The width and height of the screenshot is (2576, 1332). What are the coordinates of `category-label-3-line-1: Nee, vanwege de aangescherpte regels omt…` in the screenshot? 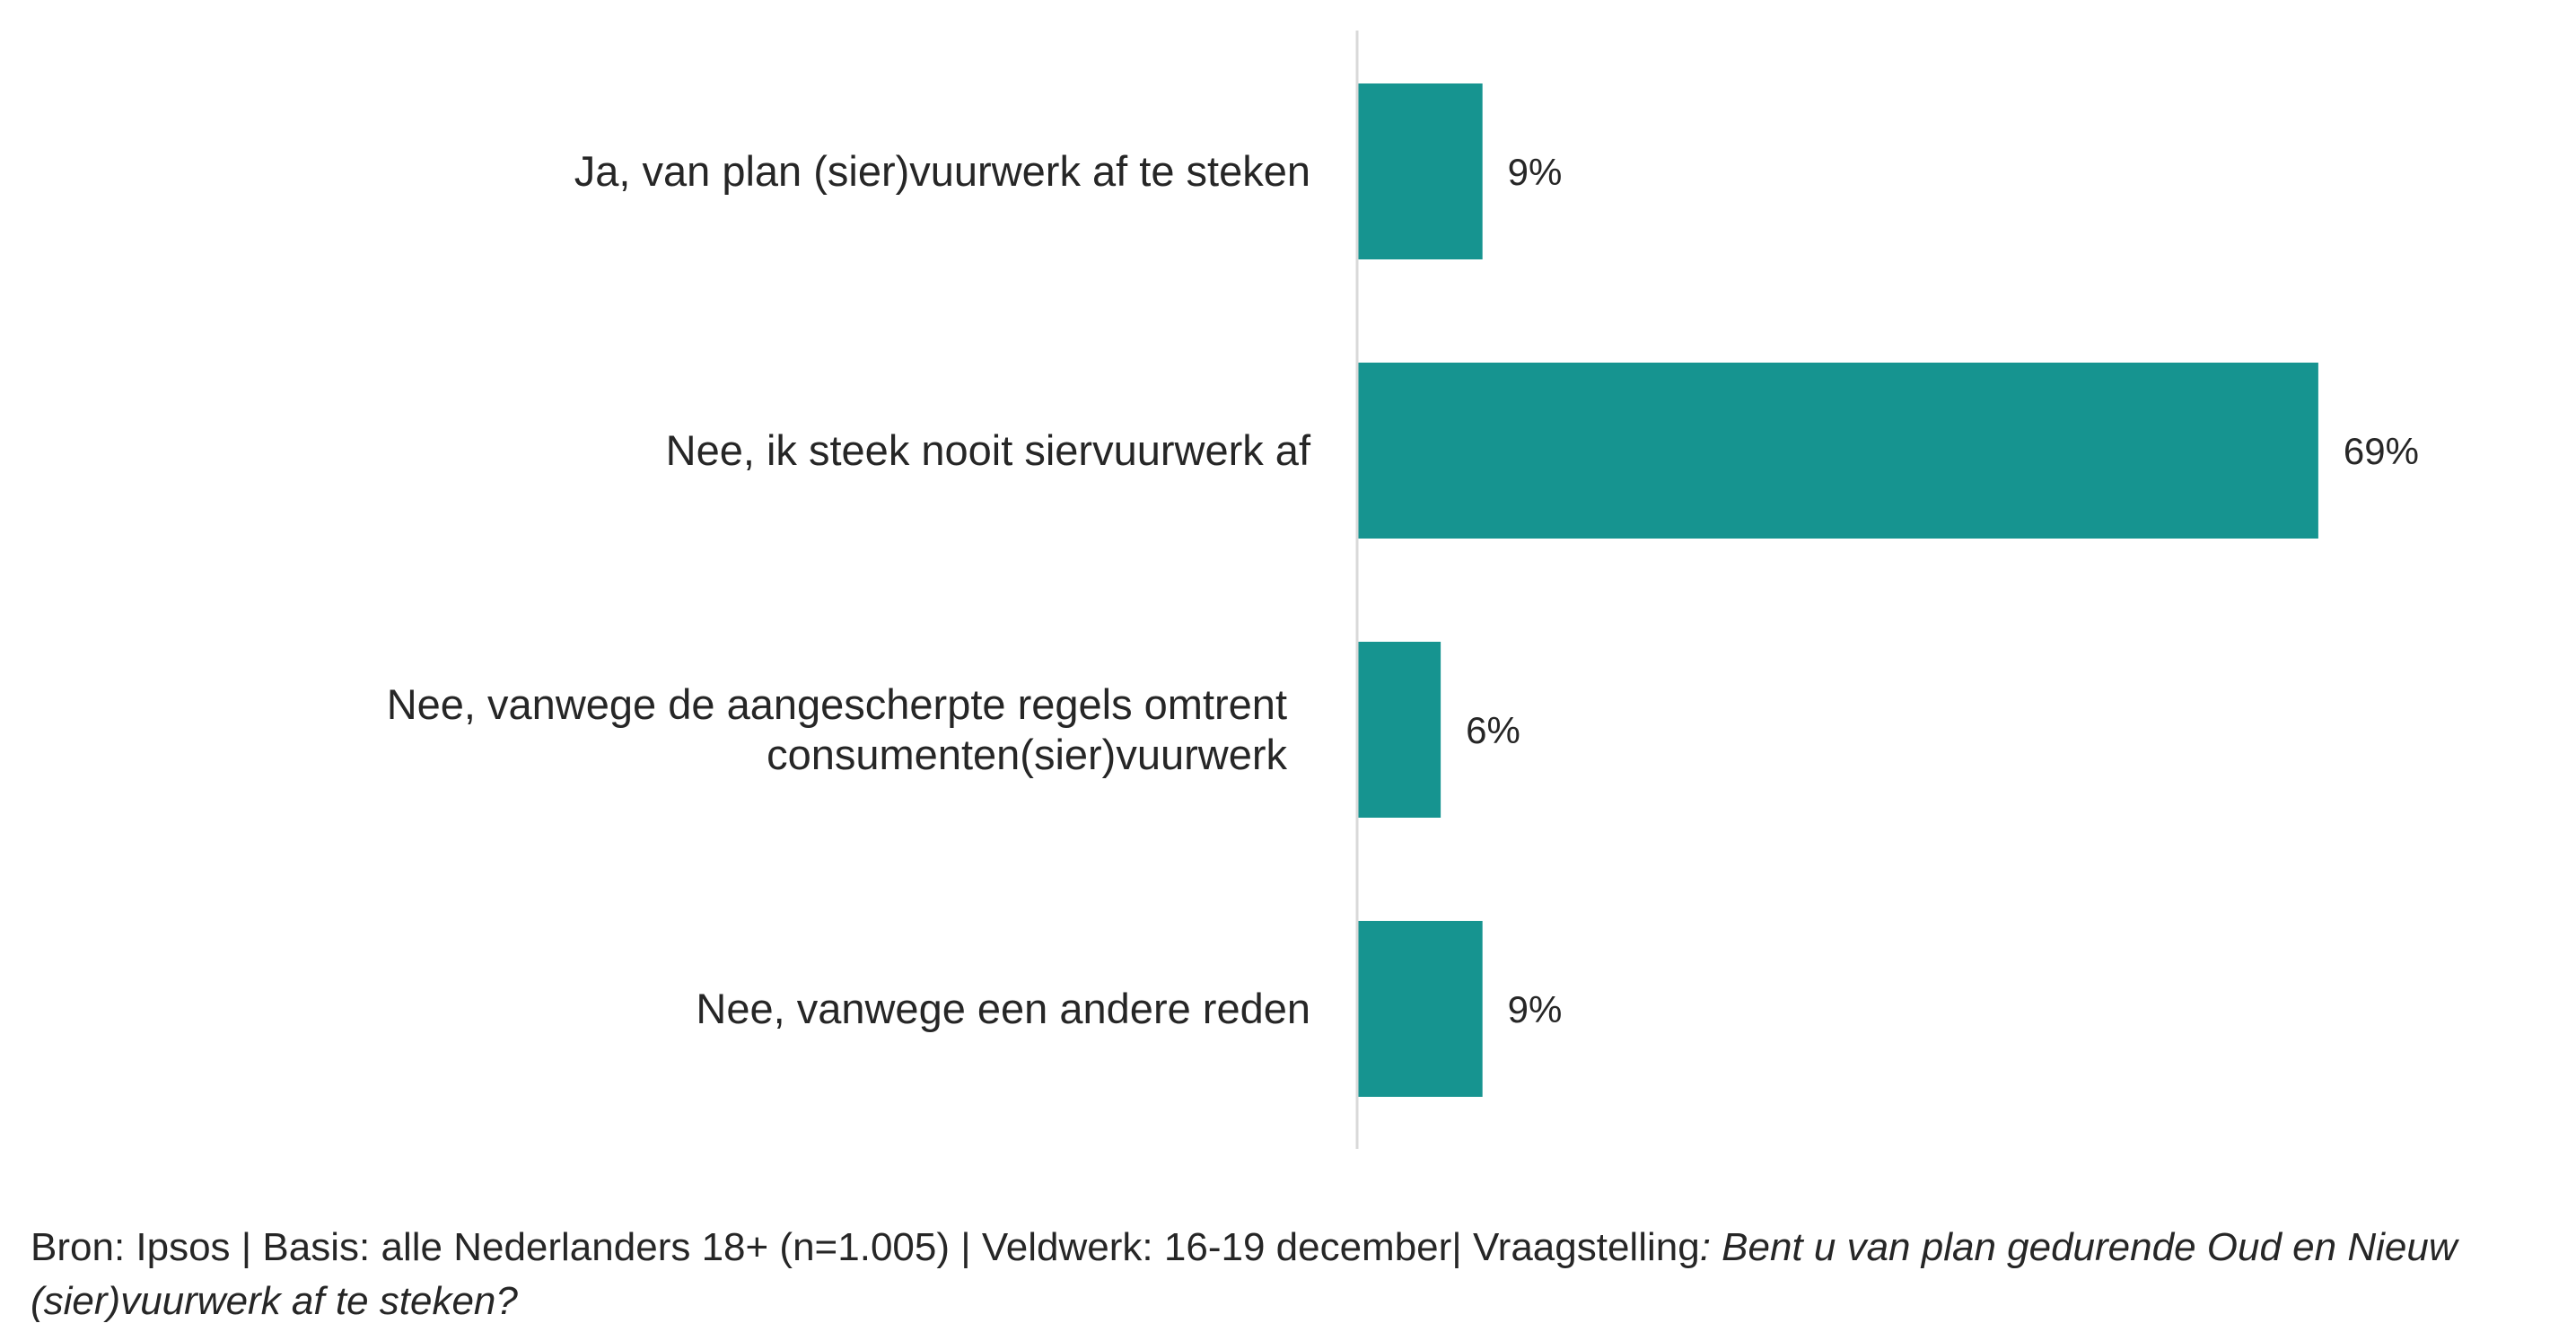 It's located at (837, 704).